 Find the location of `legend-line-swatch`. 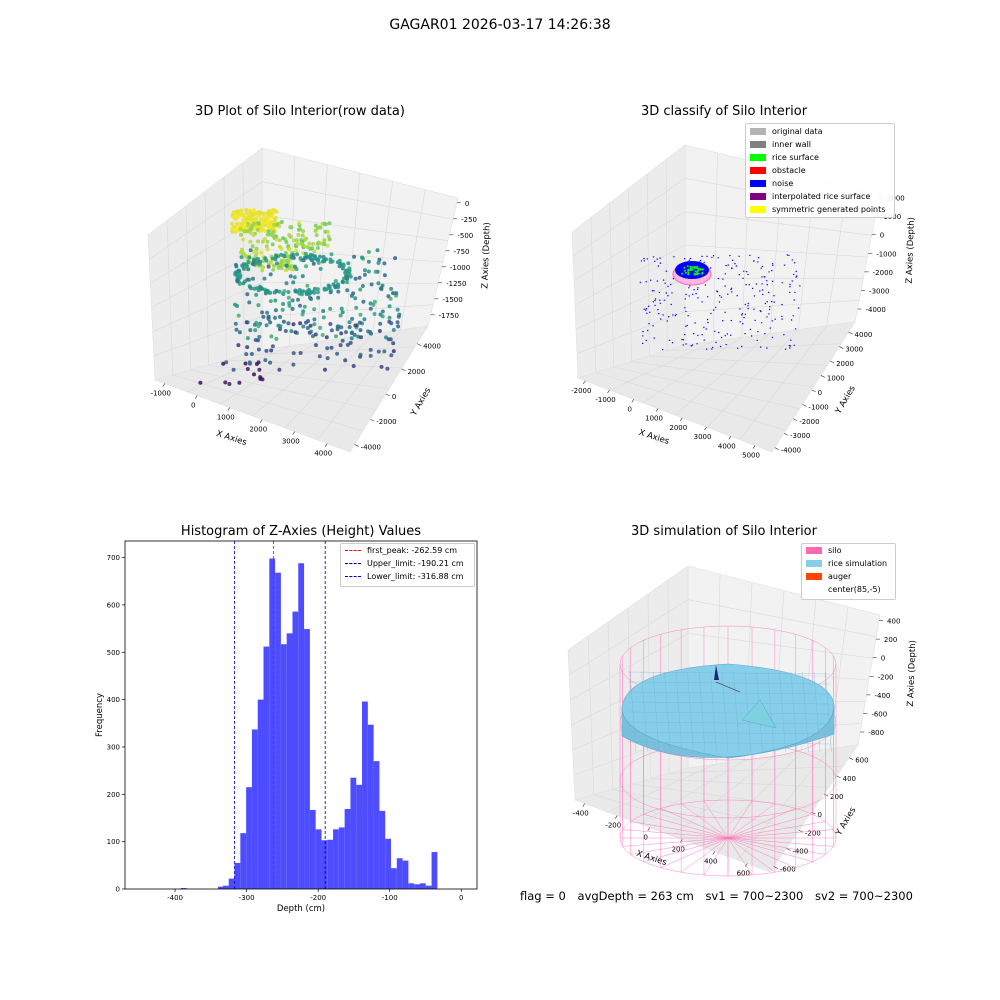

legend-line-swatch is located at coordinates (353, 576).